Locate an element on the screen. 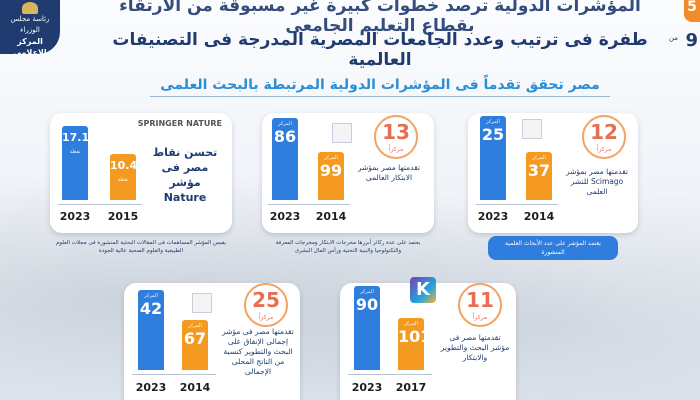  spending-rank: 25 is located at coordinates (266, 305).